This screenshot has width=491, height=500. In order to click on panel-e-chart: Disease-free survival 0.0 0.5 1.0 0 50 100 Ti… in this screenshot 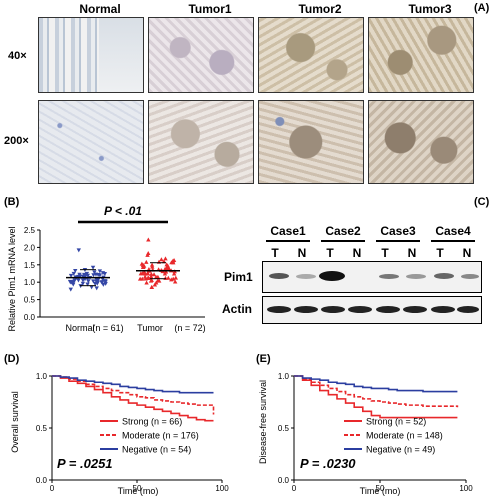, I will do `click(365, 434)`.